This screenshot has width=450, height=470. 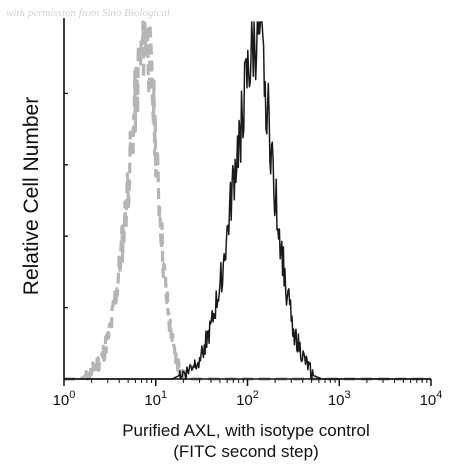 I want to click on y-axis-label: Relative Cell Number, so click(x=31, y=196).